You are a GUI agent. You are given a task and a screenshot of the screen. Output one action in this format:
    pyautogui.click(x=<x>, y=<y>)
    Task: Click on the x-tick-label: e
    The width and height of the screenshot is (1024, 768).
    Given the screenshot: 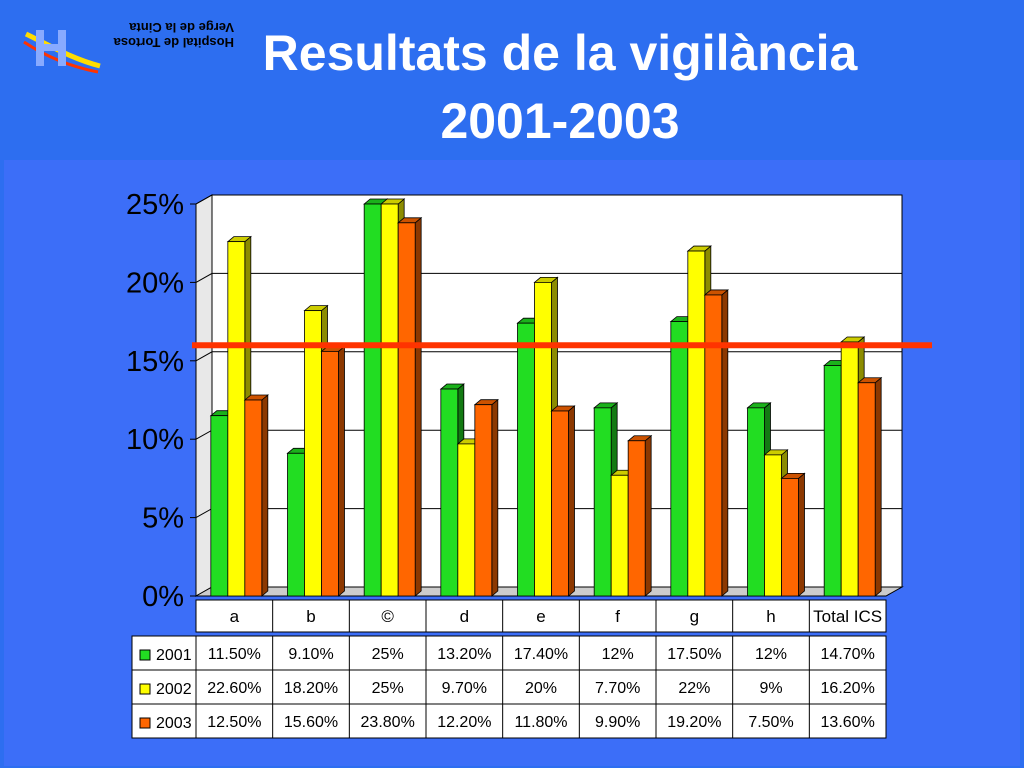 What is the action you would take?
    pyautogui.click(x=540, y=616)
    